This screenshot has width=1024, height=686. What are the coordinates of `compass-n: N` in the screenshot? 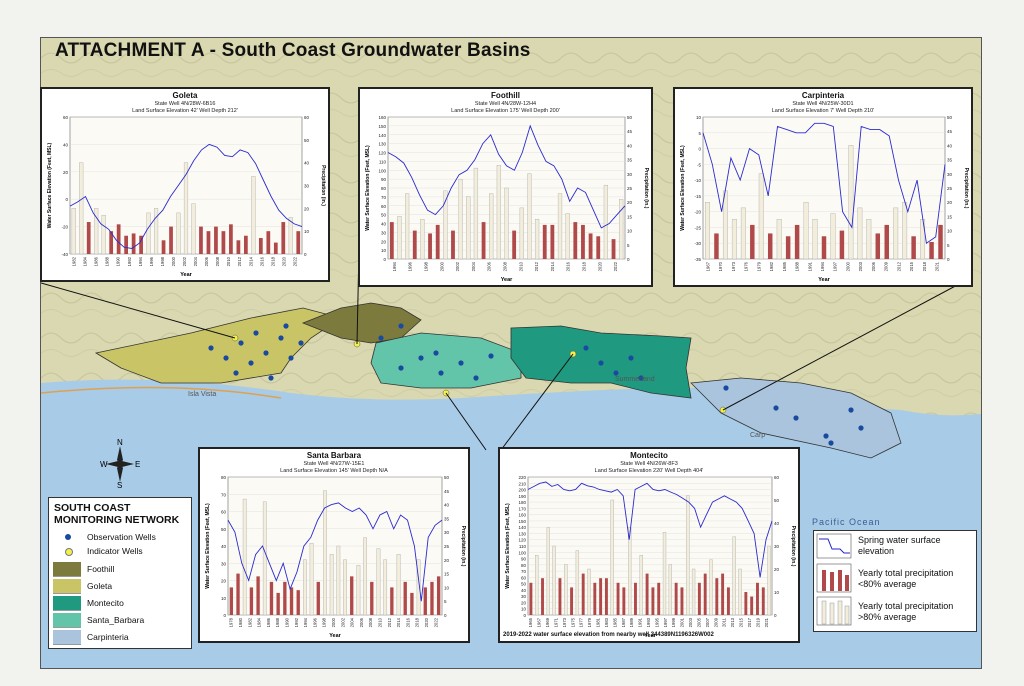 It's located at (120, 442).